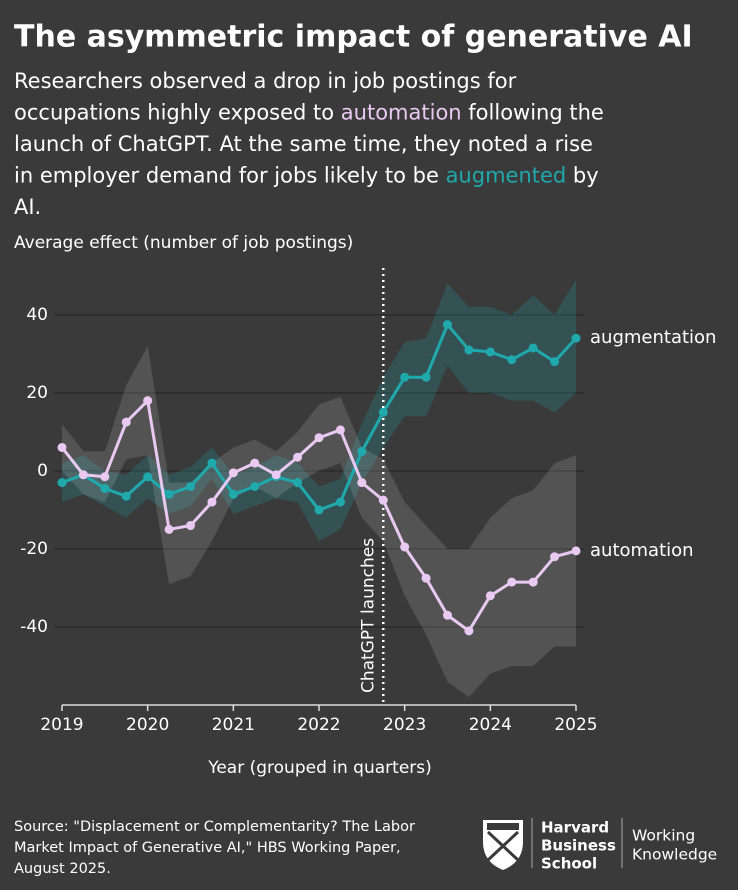  Describe the element at coordinates (401, 113) in the screenshot. I see `subtitle-part: automation` at that location.